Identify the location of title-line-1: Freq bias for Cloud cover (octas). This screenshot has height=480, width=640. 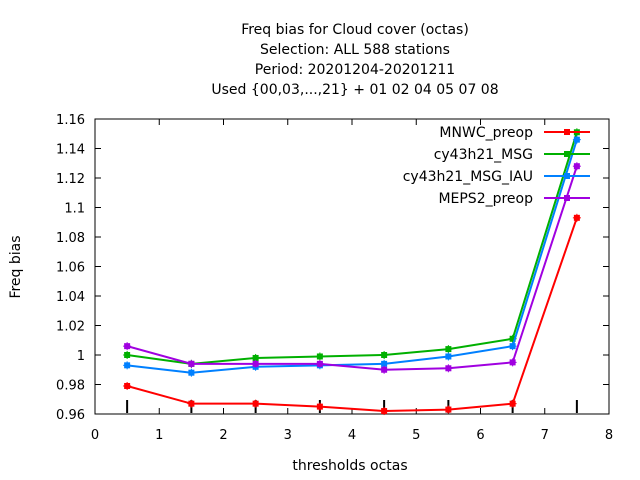
(355, 30).